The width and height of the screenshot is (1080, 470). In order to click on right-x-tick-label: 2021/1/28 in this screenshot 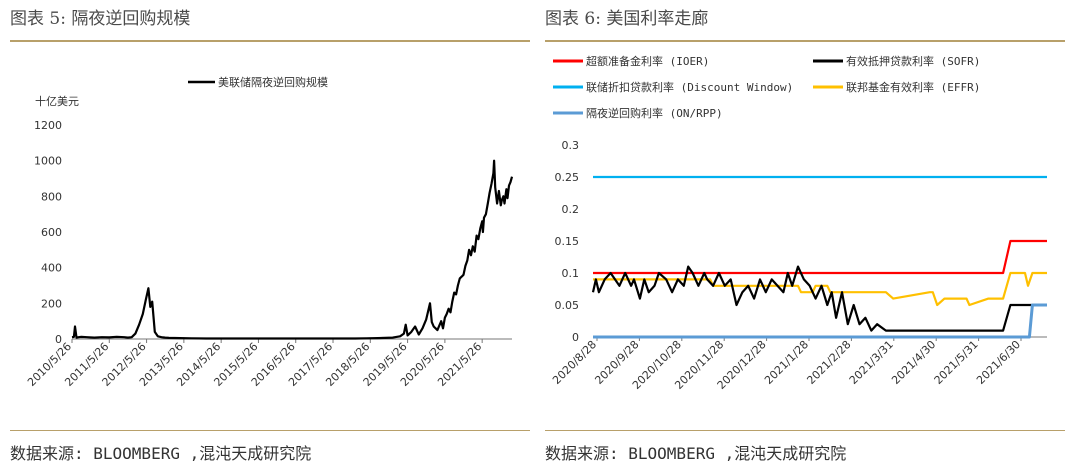, I will do `click(786, 362)`.